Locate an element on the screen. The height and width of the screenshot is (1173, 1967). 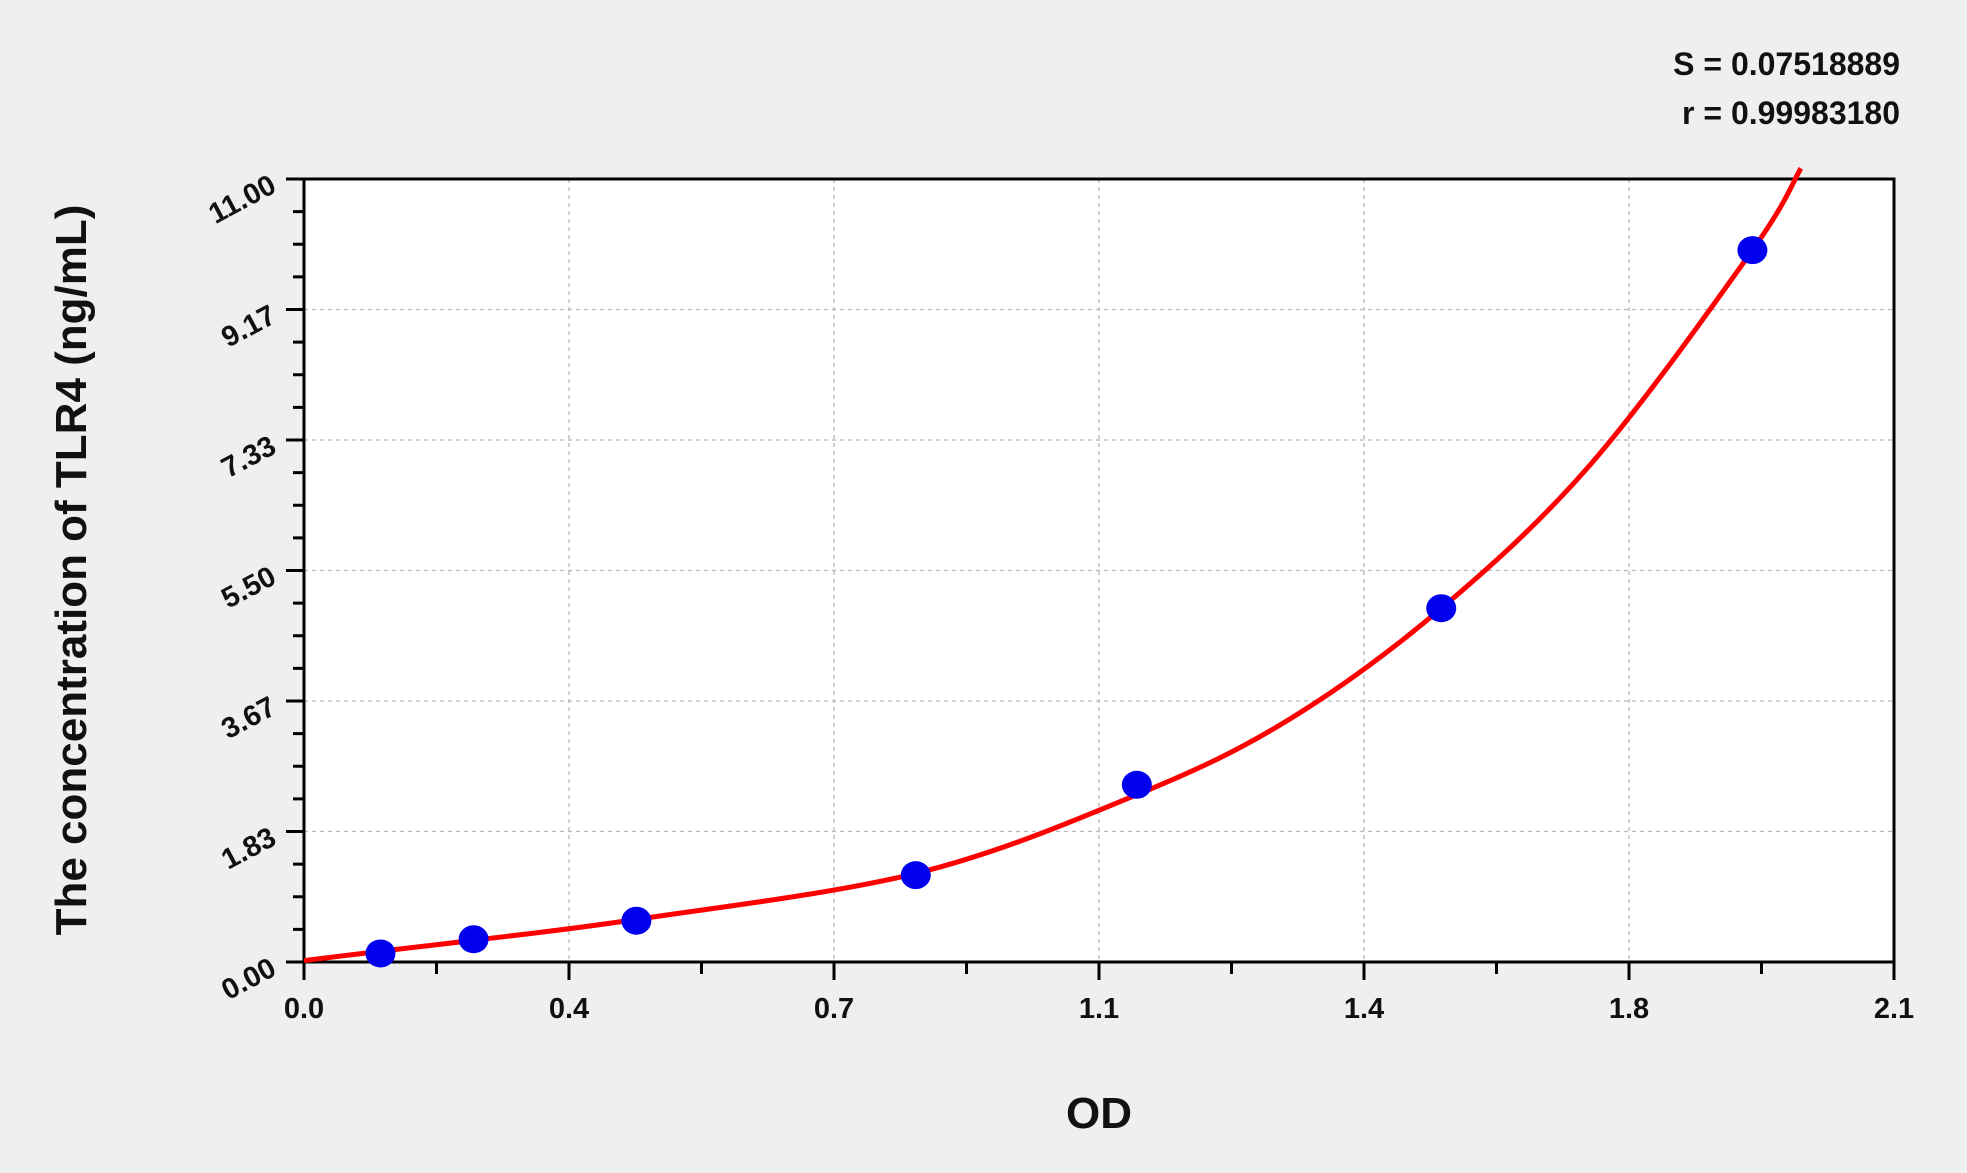
x-tick-label: 0.4 is located at coordinates (569, 1009).